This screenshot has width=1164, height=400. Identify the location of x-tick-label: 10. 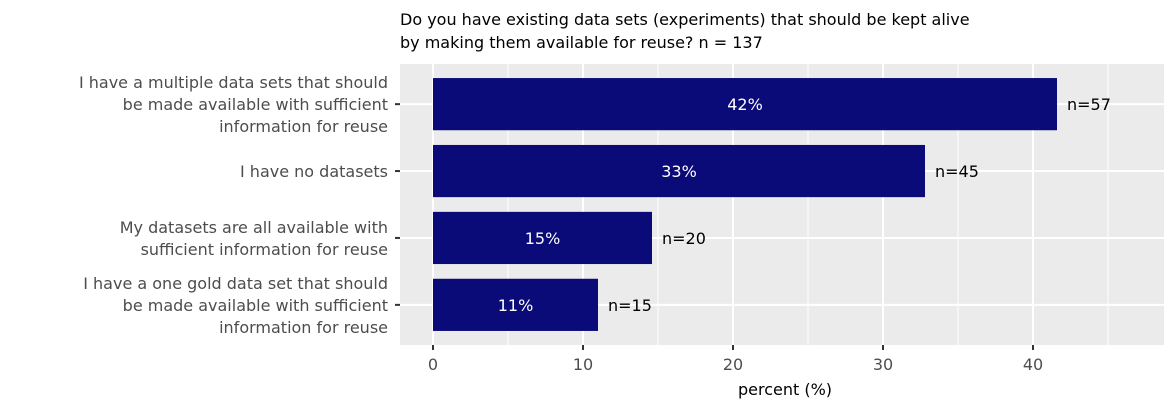
(583, 364).